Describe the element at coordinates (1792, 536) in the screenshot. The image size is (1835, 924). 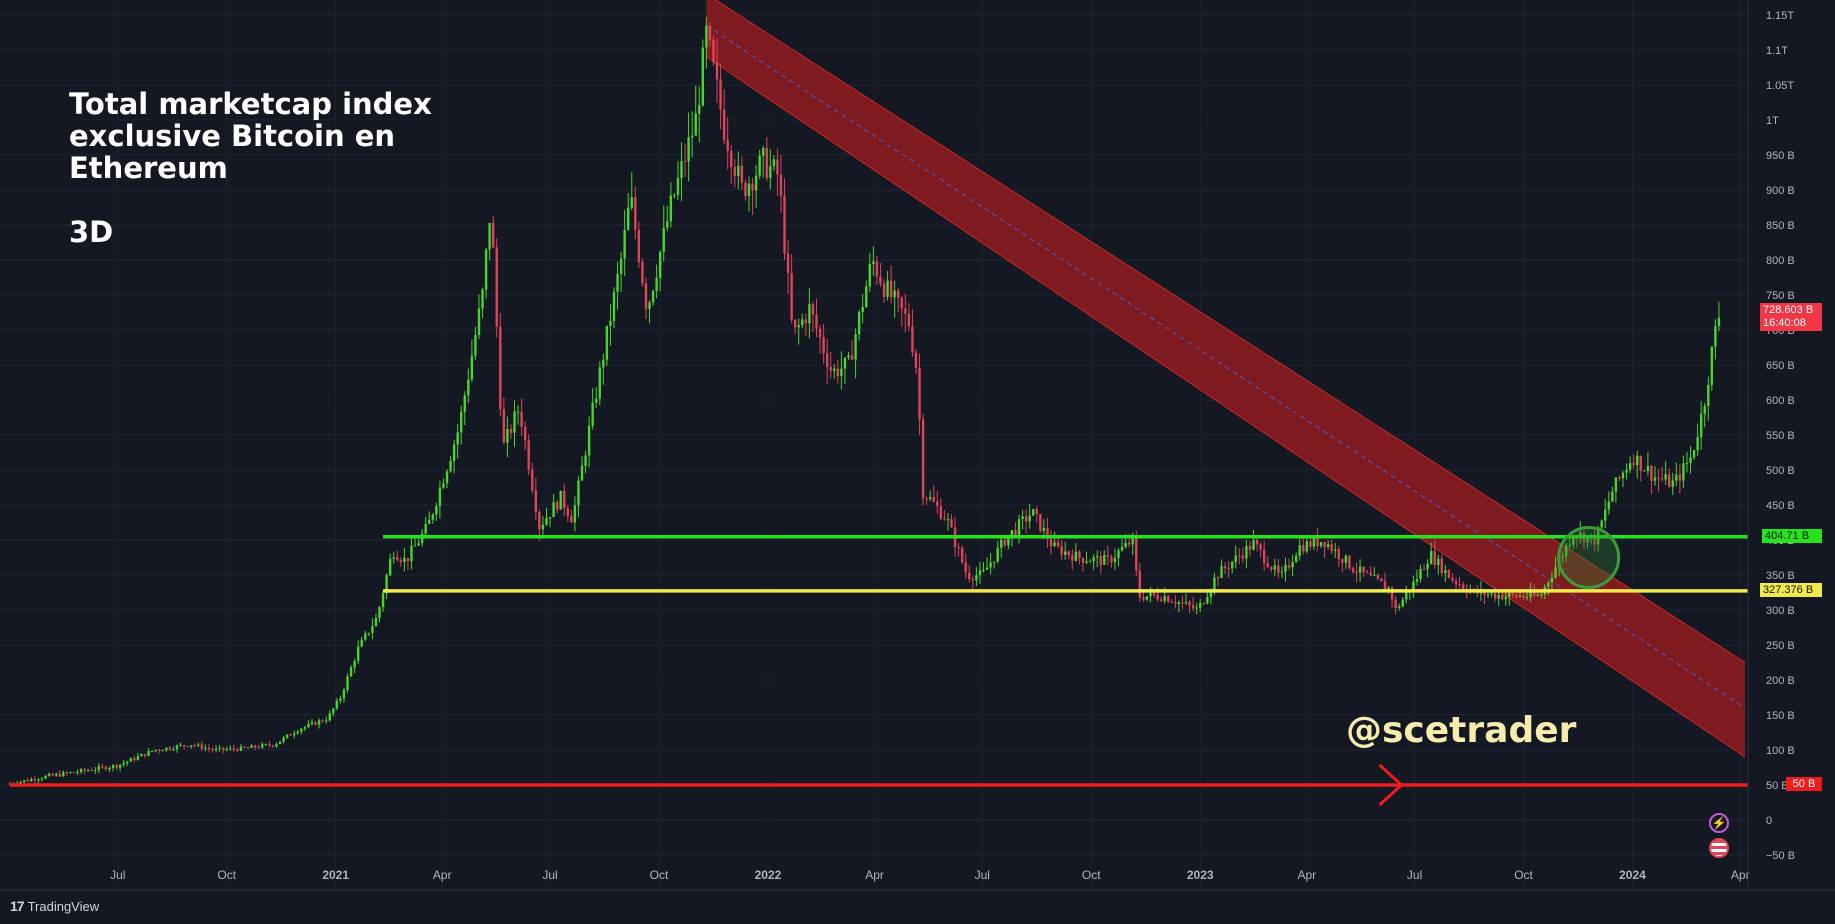
I see `green-level-badge: 404.71 B` at that location.